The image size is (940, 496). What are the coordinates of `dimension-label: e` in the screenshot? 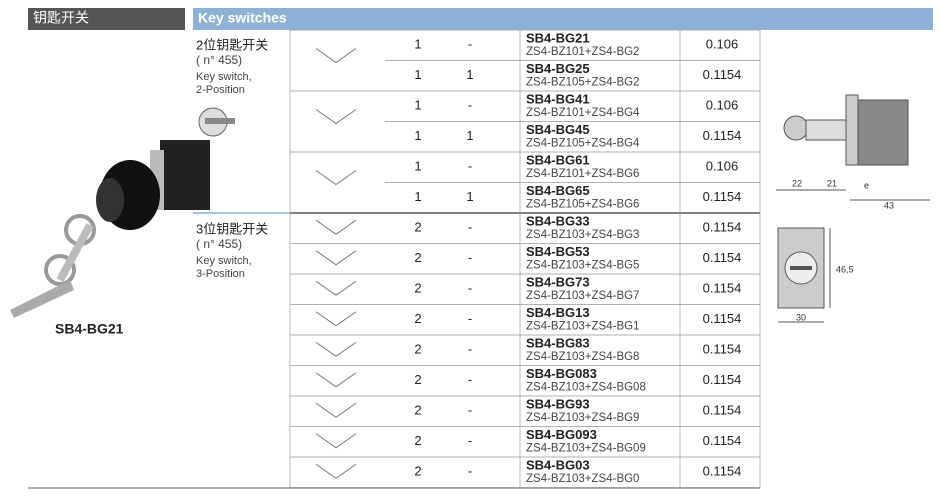 It's located at (866, 185).